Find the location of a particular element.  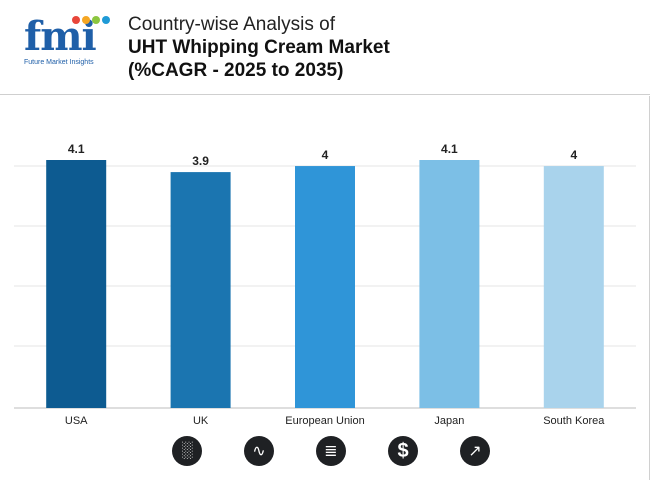

market-trend-glyph: ↗ is located at coordinates (475, 451).